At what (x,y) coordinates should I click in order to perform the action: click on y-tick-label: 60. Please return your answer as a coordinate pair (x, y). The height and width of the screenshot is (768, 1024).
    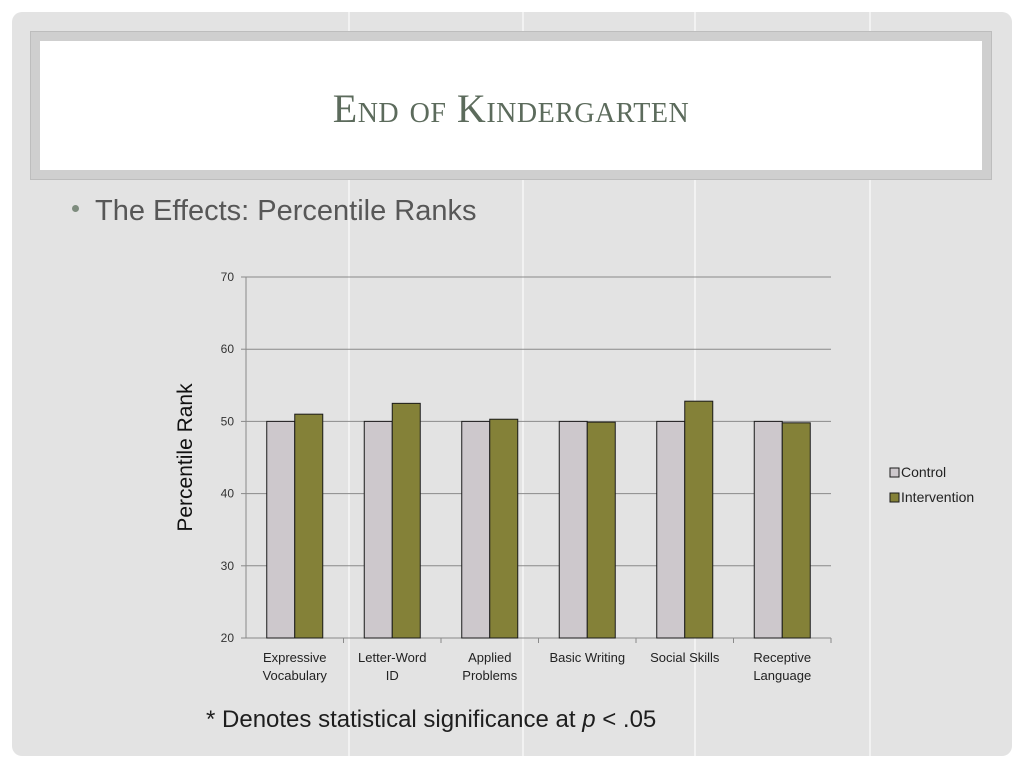
    Looking at the image, I should click on (228, 349).